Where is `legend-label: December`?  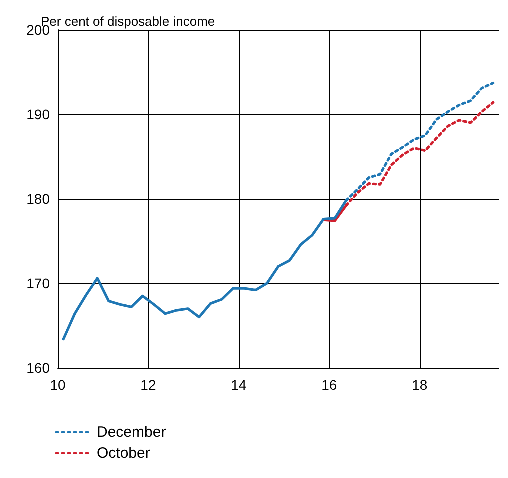 legend-label: December is located at coordinates (131, 432).